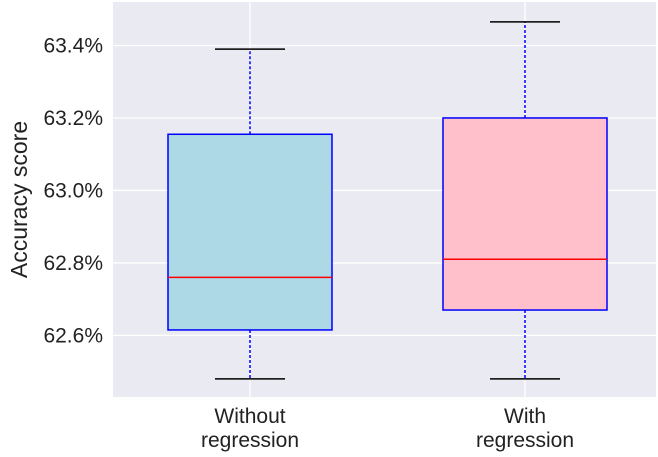 This screenshot has height=457, width=658. I want to click on x-tick-label: With, so click(525, 416).